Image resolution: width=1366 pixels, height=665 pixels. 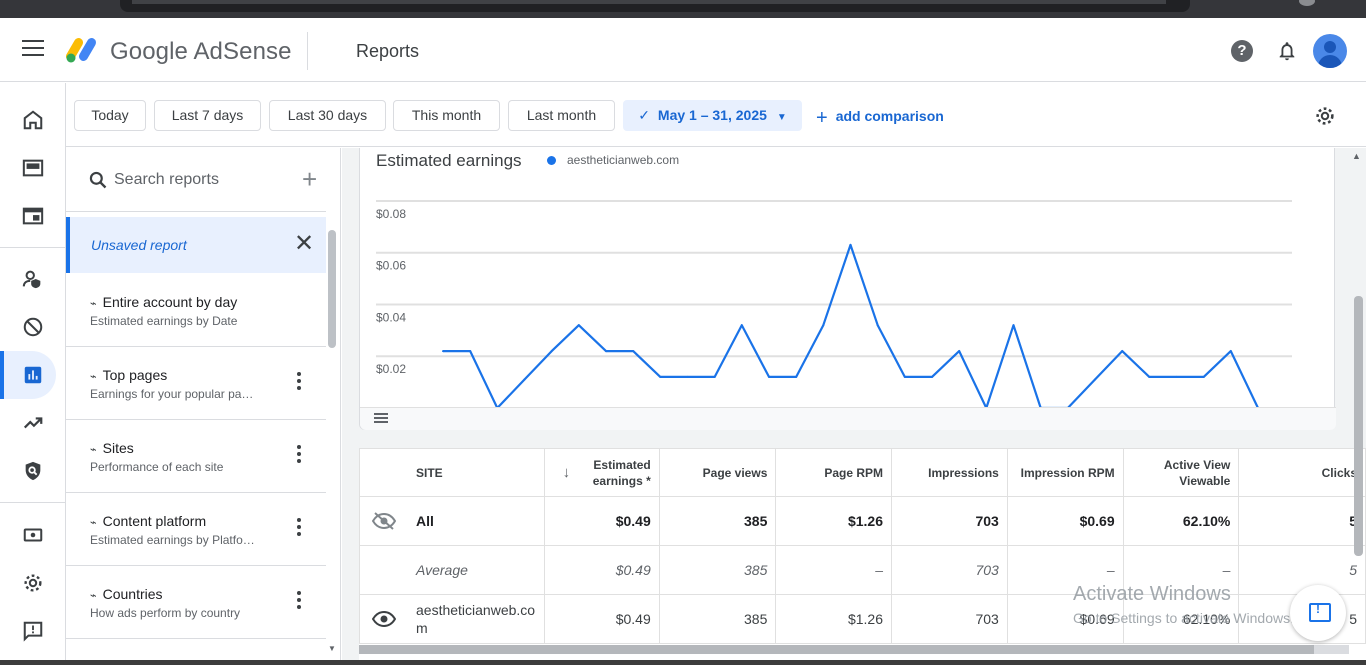 I want to click on optimization-trending-icon, so click(x=33, y=423).